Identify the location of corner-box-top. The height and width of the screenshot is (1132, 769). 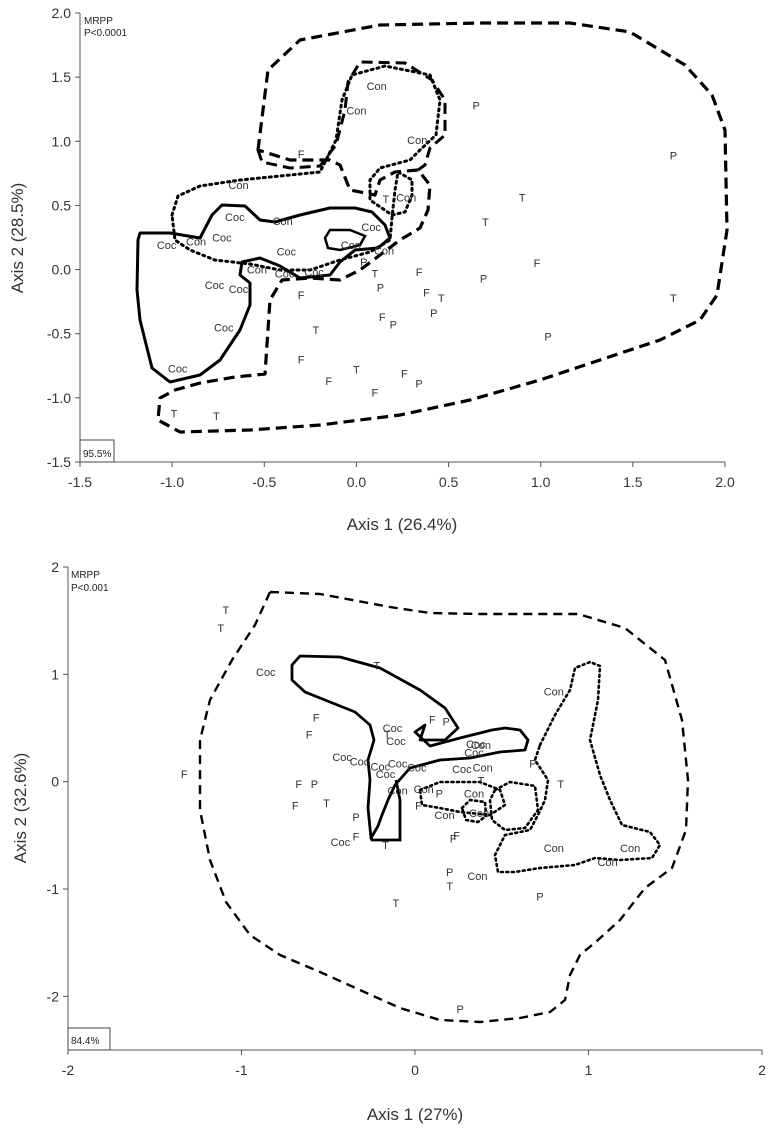
(97, 451).